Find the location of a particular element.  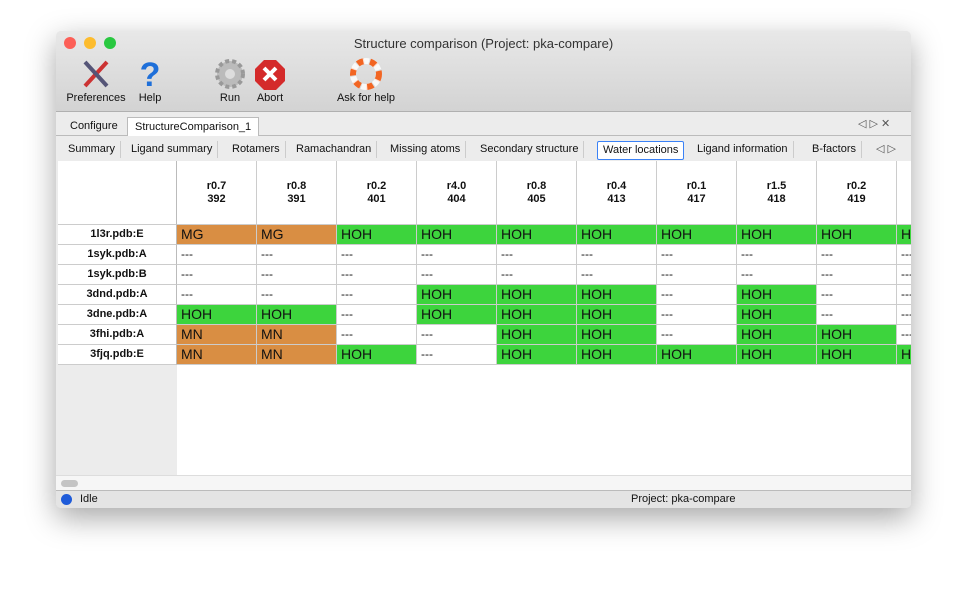

row-label: 1syk.pdb:B is located at coordinates (117, 275).